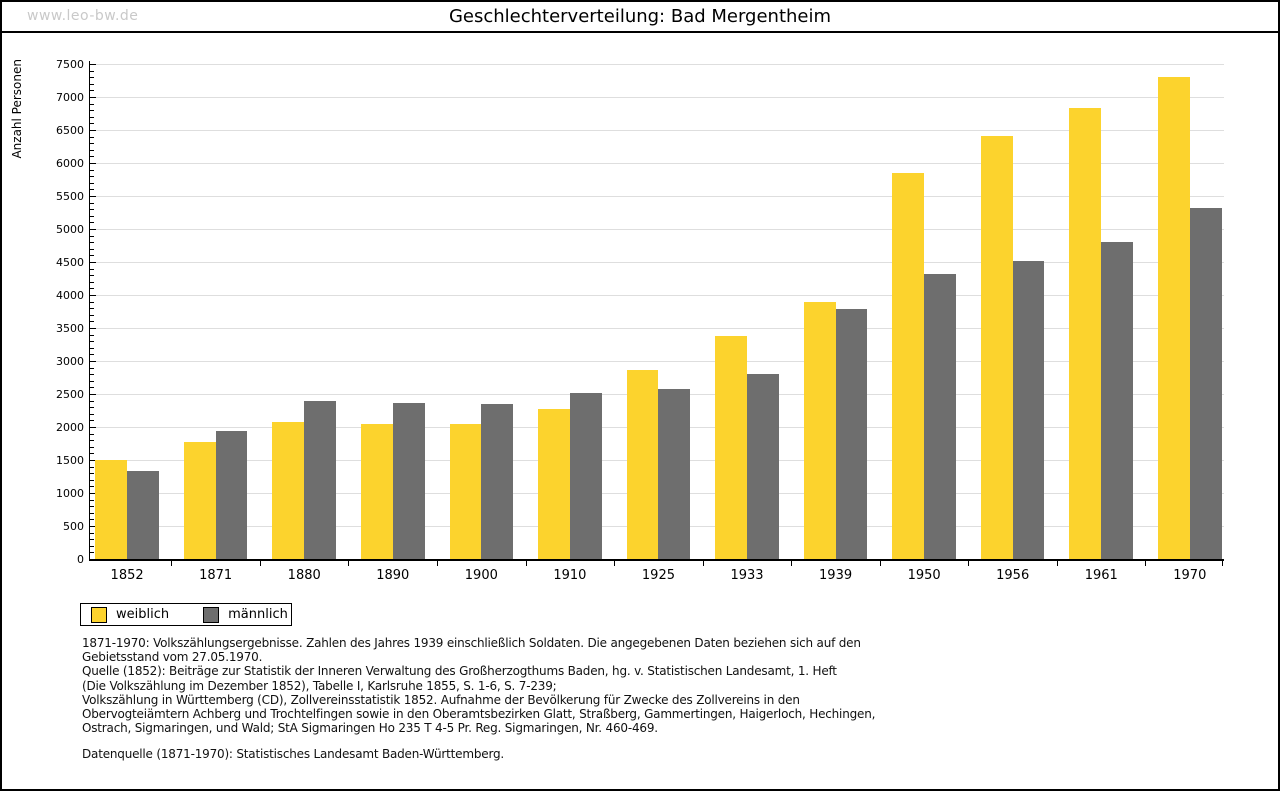 This screenshot has width=1280, height=791. I want to click on bar-weiblich-1970, so click(1174, 317).